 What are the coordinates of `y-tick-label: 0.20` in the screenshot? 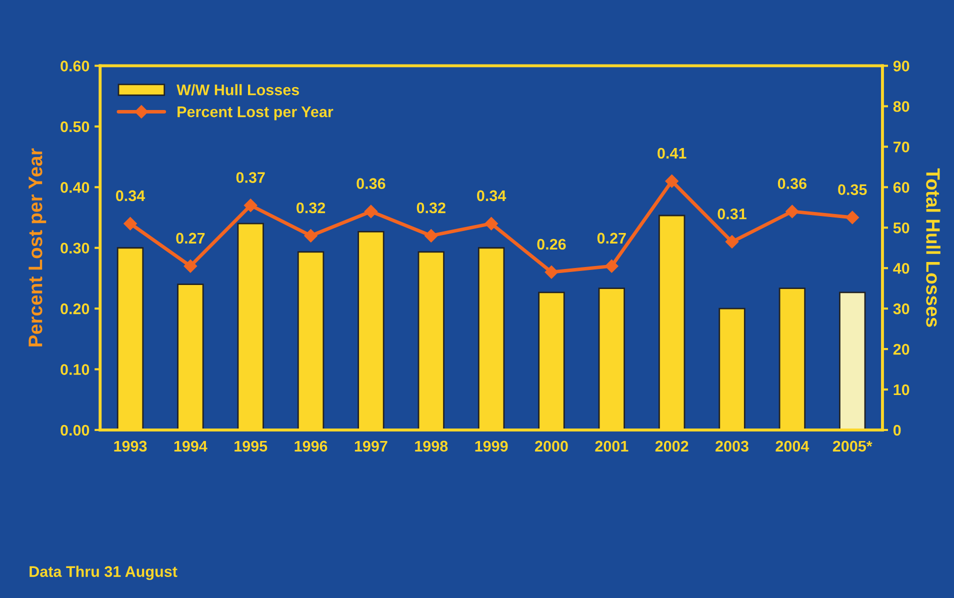 It's located at (75, 308).